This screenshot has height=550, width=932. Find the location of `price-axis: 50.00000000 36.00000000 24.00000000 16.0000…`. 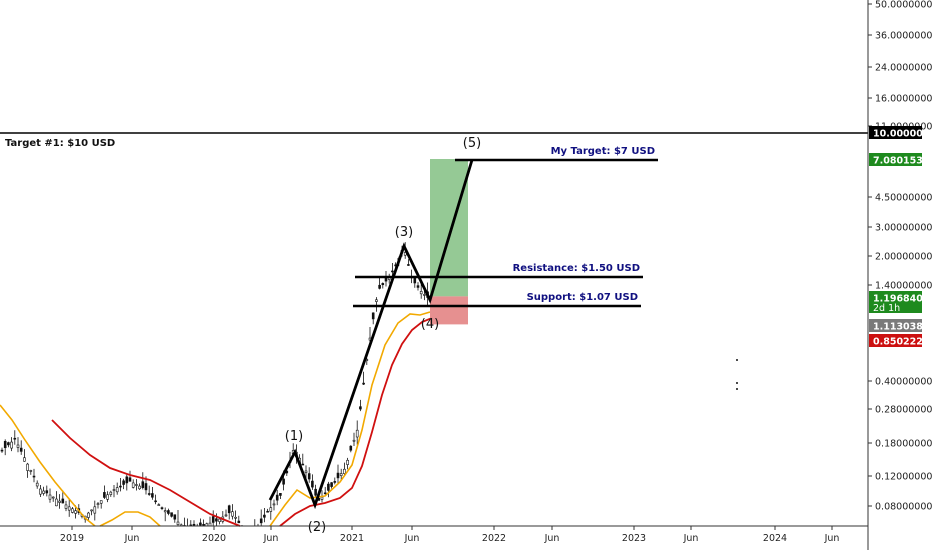

price-axis: 50.00000000 36.00000000 24.00000000 16.0000… is located at coordinates (899, 275).